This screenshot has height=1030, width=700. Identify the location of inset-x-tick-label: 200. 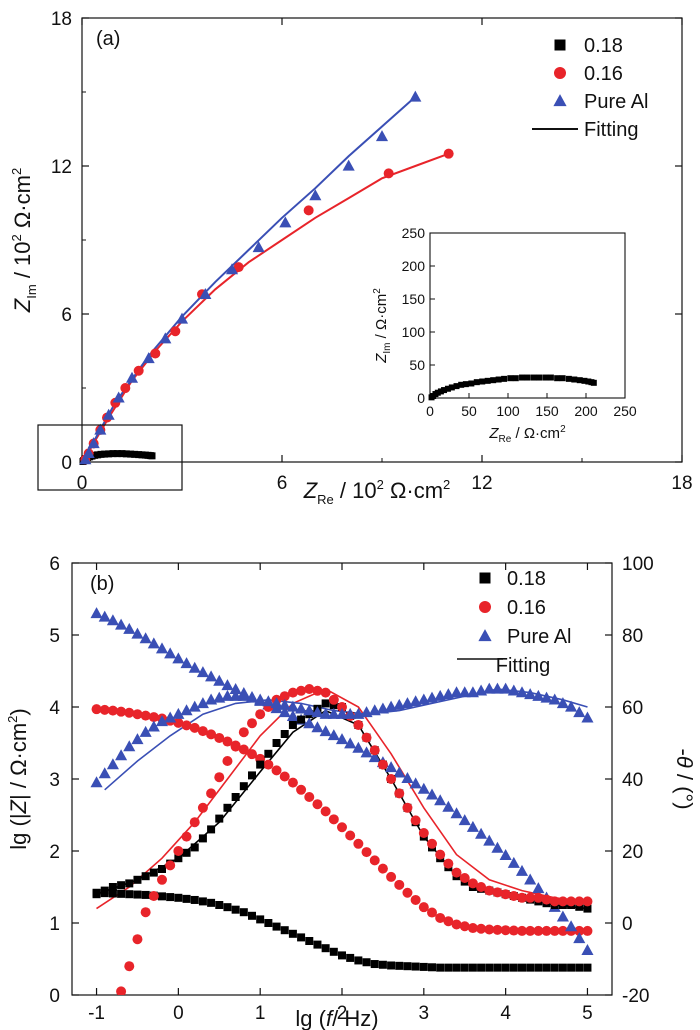
(586, 411).